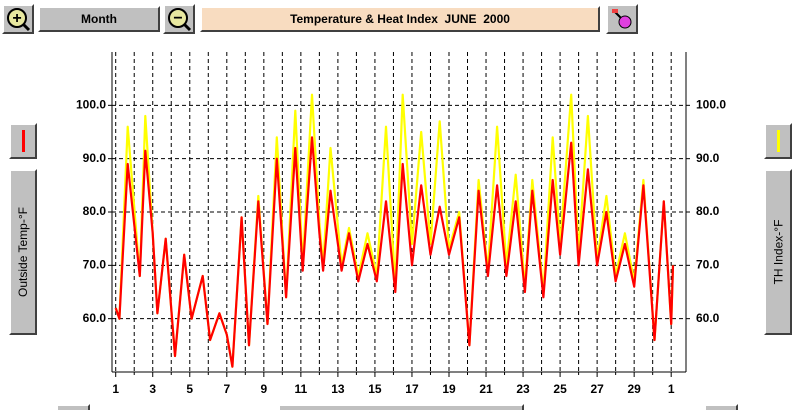 This screenshot has width=800, height=410. What do you see at coordinates (95, 265) in the screenshot?
I see `y-tick-label: 70.0` at bounding box center [95, 265].